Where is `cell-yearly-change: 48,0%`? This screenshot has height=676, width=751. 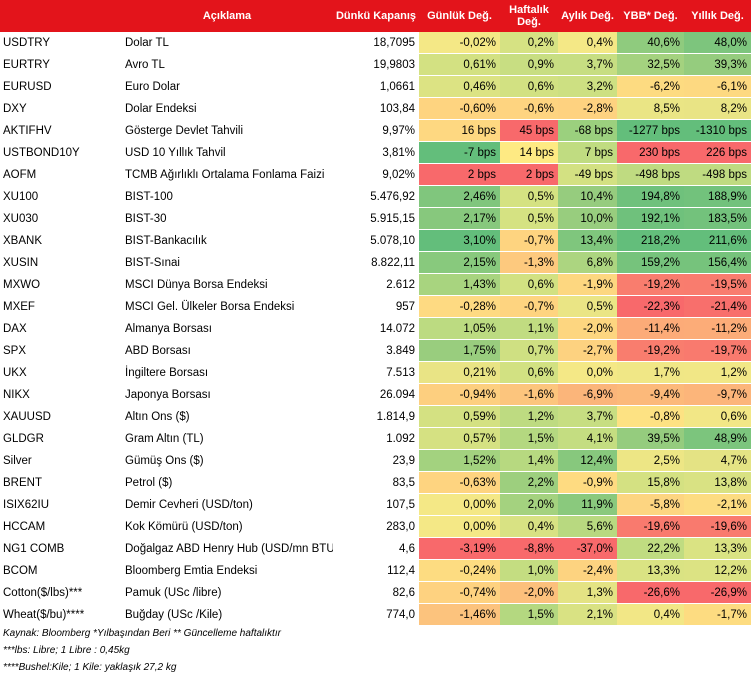
cell-yearly-change: 48,0% is located at coordinates (717, 43).